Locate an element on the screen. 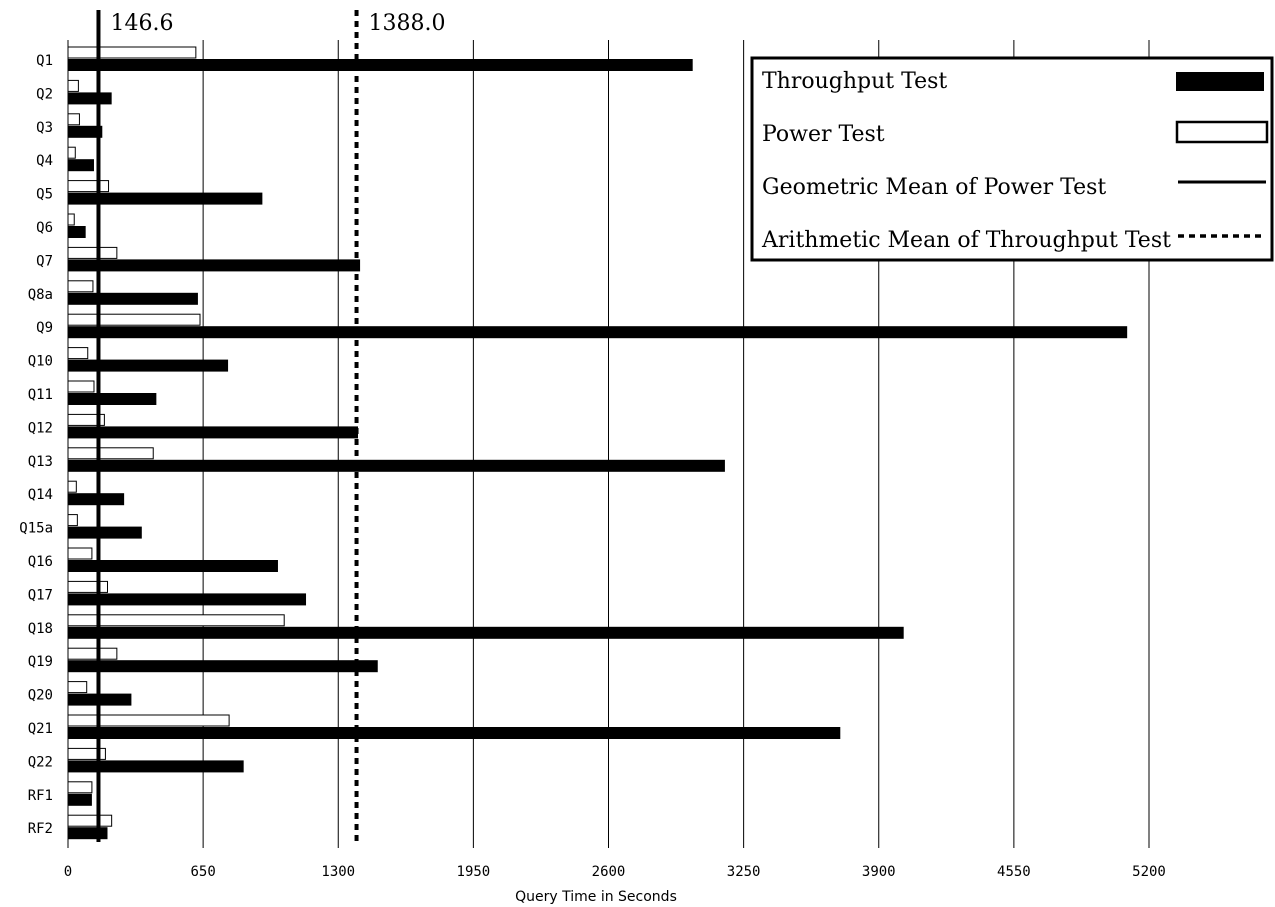 Image resolution: width=1275 pixels, height=907 pixels. x-tick-label: 650 is located at coordinates (202, 872).